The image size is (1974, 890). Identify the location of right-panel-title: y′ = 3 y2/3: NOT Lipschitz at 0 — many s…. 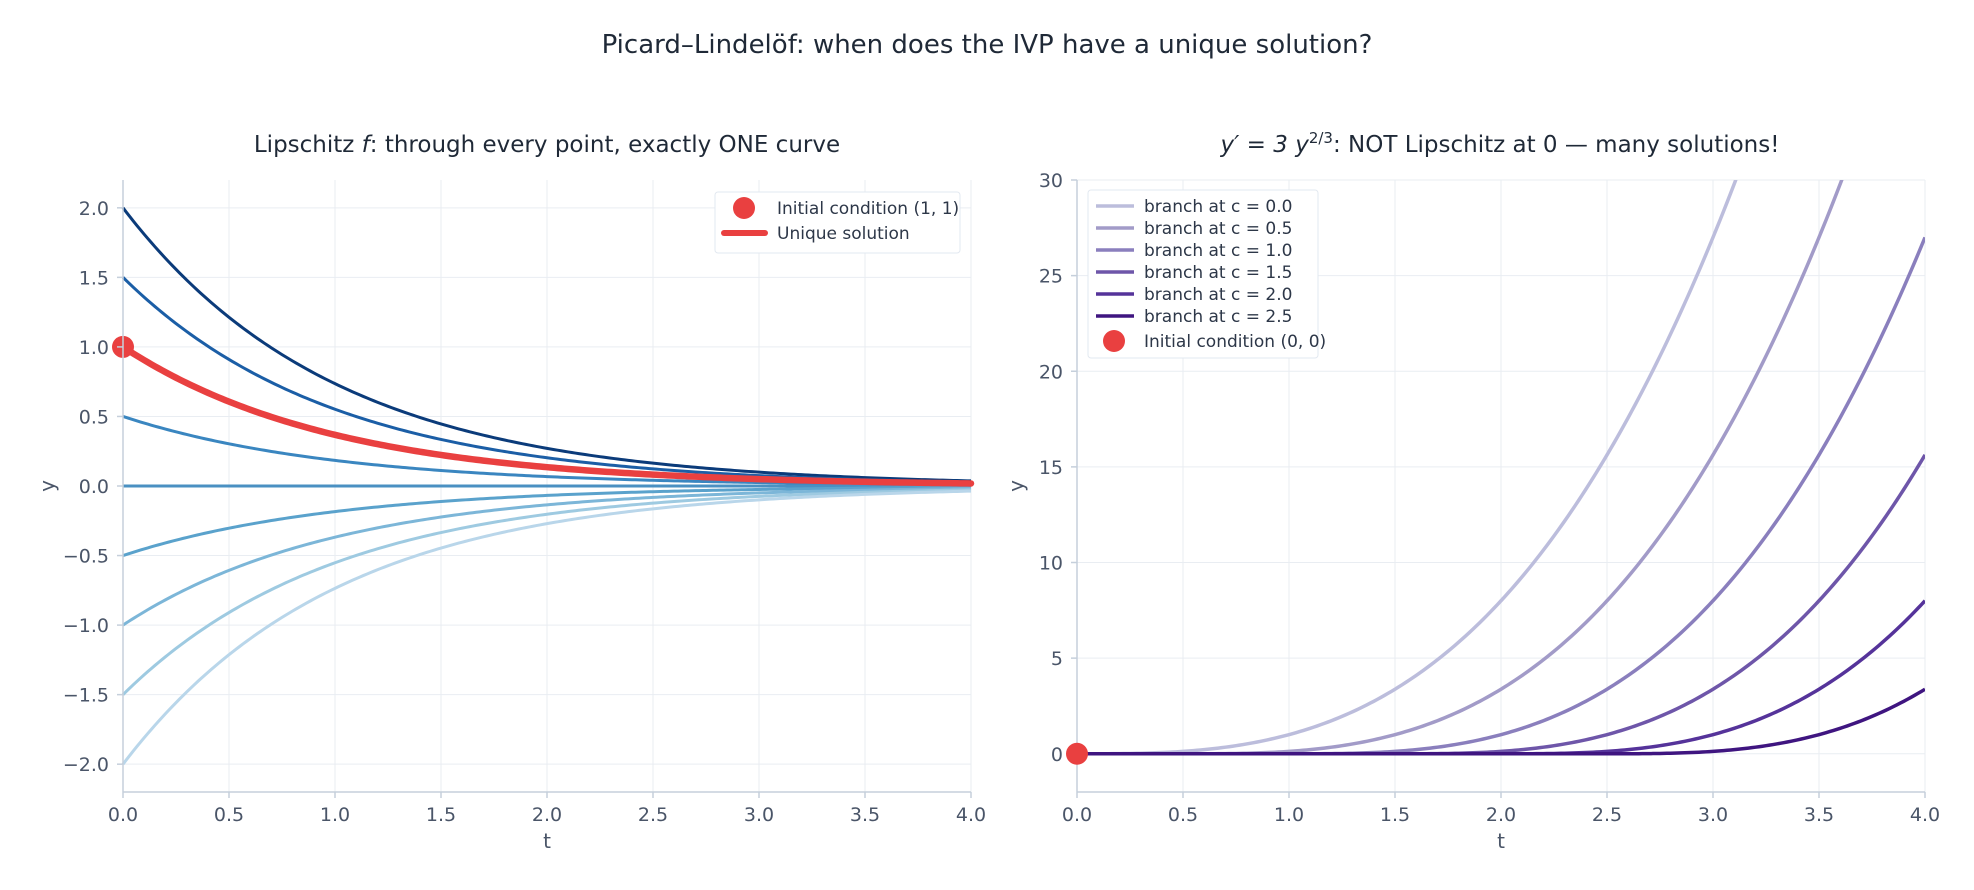
(1500, 143).